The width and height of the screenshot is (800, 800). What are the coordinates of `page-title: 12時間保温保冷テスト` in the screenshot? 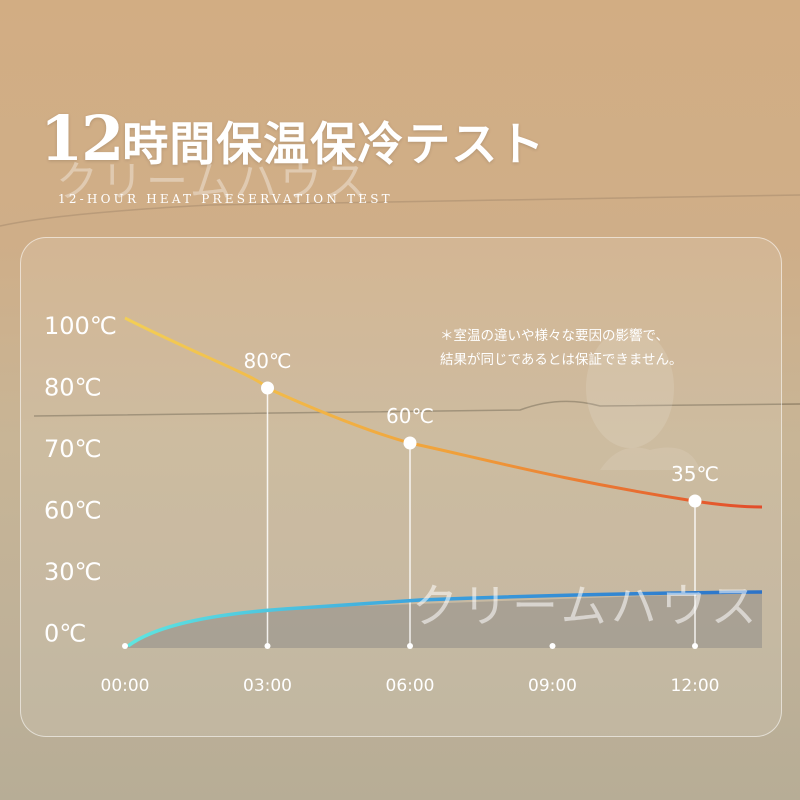 It's located at (292, 138).